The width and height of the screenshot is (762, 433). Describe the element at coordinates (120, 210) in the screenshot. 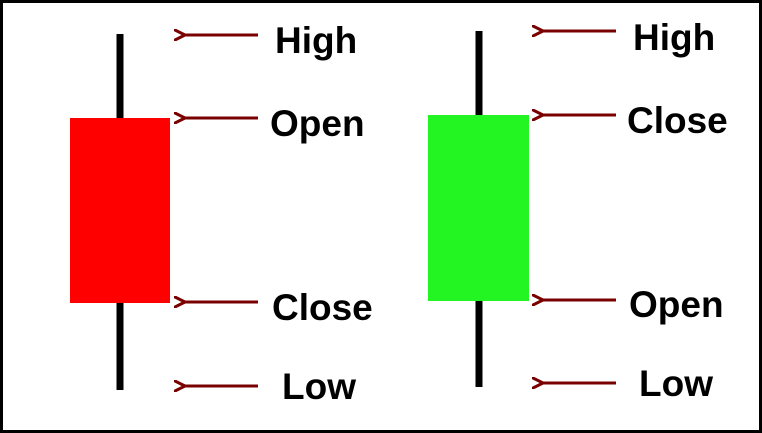

I see `bearish-body` at that location.